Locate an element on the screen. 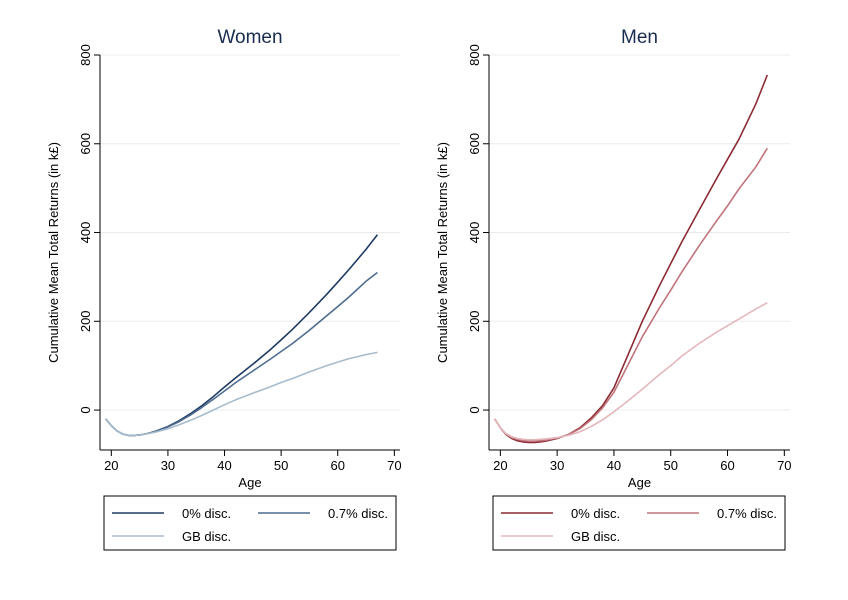 This screenshot has height=600, width=848. chart-title: Men is located at coordinates (639, 37).